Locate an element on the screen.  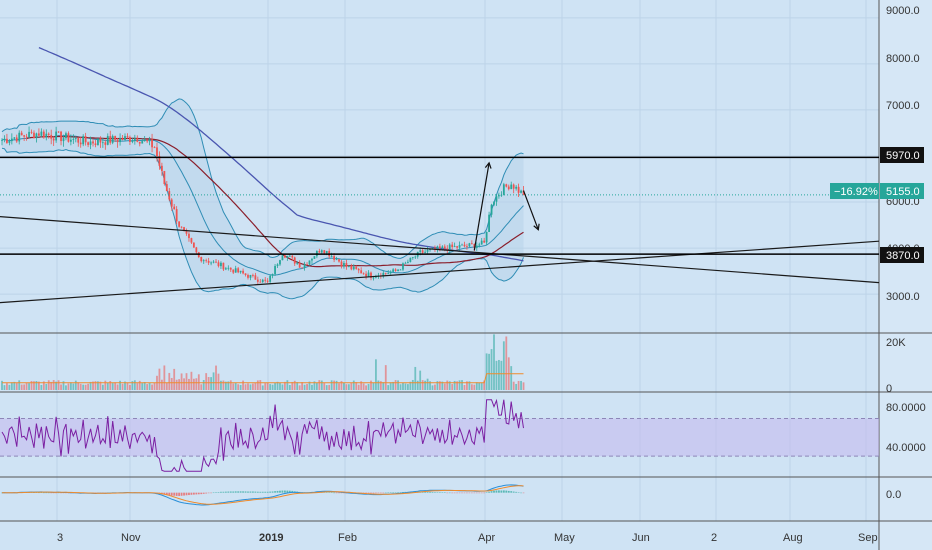
time-label-may: May is located at coordinates (564, 538).